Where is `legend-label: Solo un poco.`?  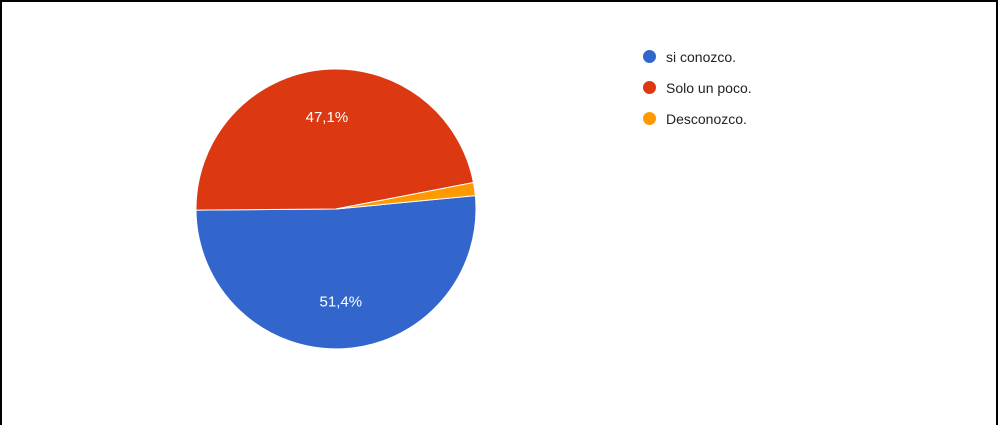
legend-label: Solo un poco. is located at coordinates (709, 87).